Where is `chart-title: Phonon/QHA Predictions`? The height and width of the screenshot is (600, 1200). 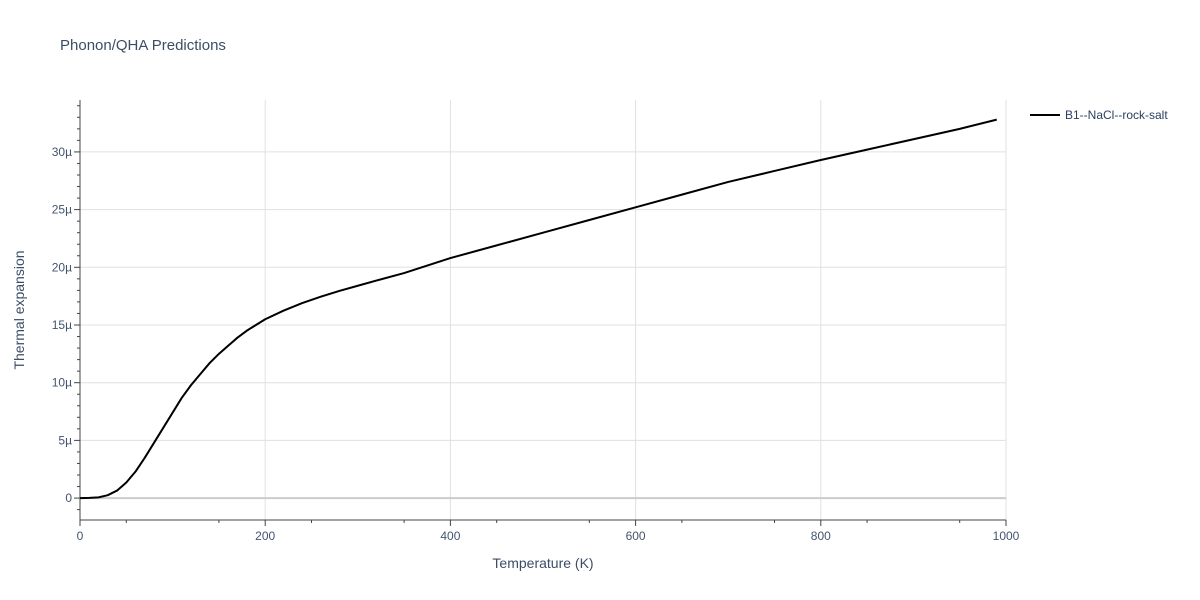
chart-title: Phonon/QHA Predictions is located at coordinates (143, 45).